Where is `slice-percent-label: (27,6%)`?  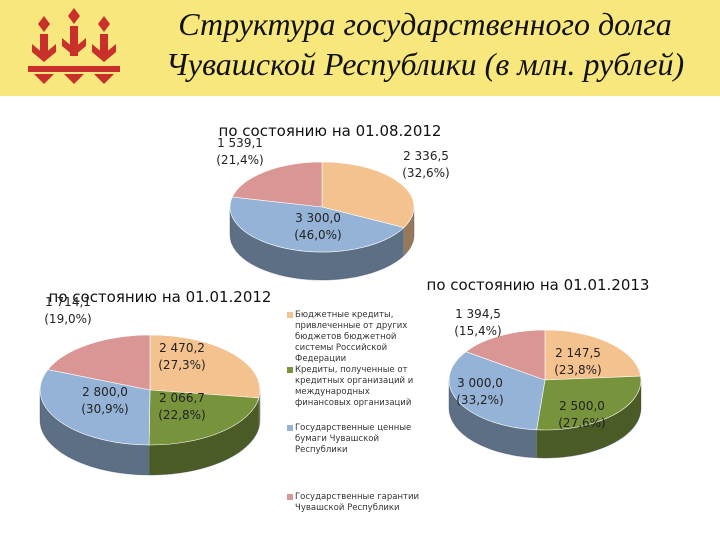 slice-percent-label: (27,6%) is located at coordinates (581, 423).